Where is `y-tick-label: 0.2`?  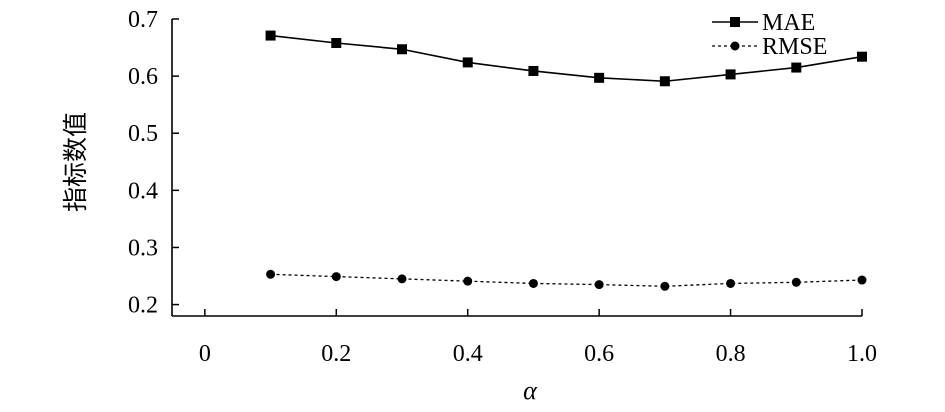
y-tick-label: 0.2 is located at coordinates (143, 306).